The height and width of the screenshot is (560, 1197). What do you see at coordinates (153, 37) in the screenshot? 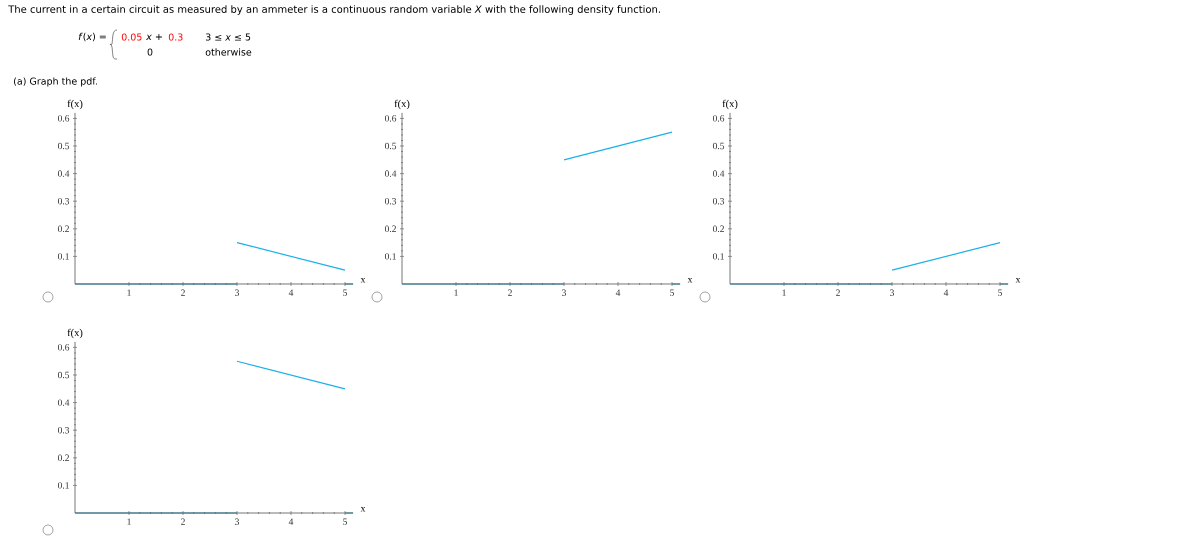
I see `text: x +` at bounding box center [153, 37].